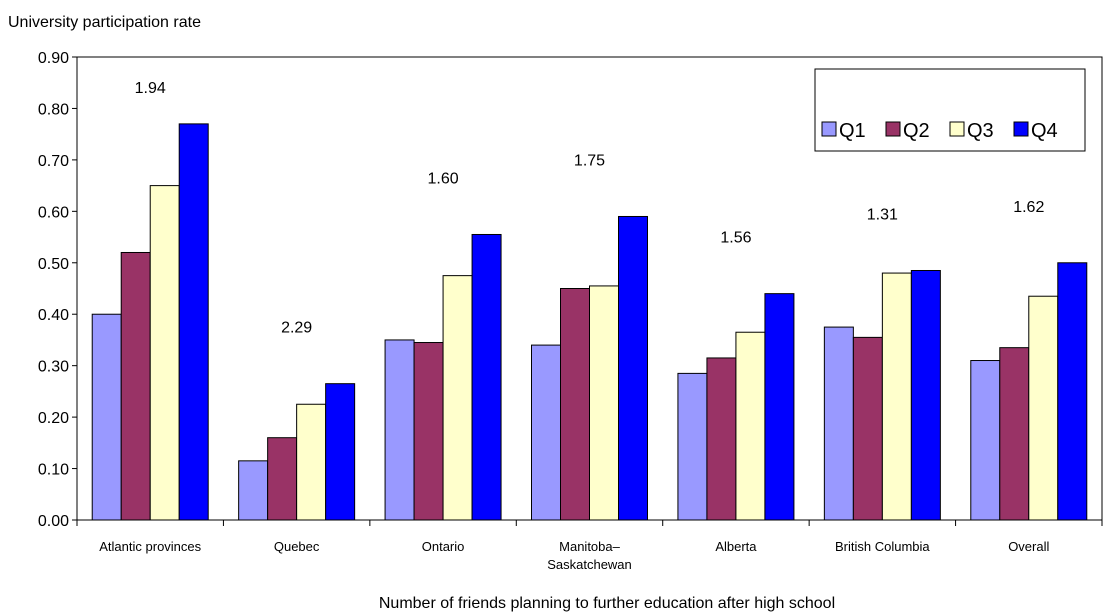 The height and width of the screenshot is (616, 1106). I want to click on x-tick-label: Manitoba–, so click(589, 546).